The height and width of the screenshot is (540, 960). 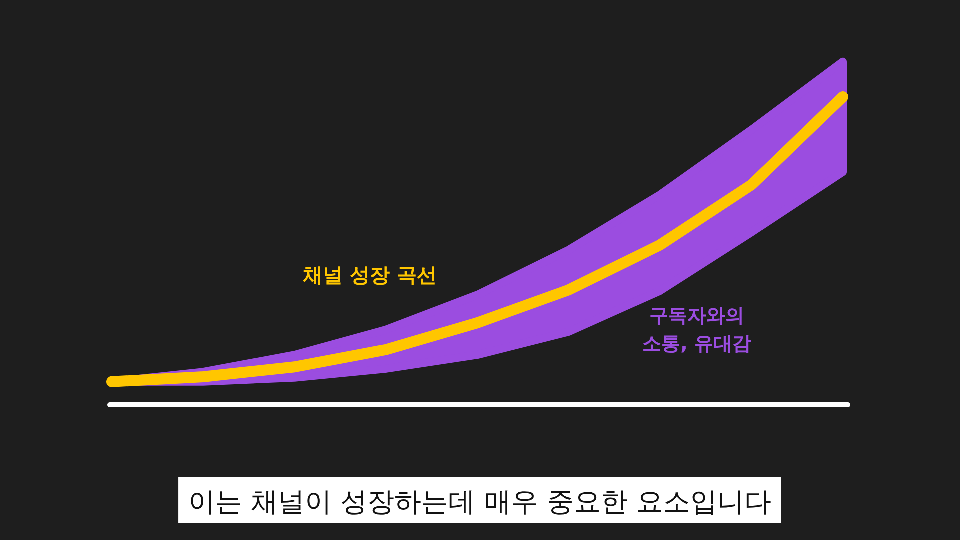 I want to click on annotation: 구독자와의 소통, 유대감, so click(x=697, y=330).